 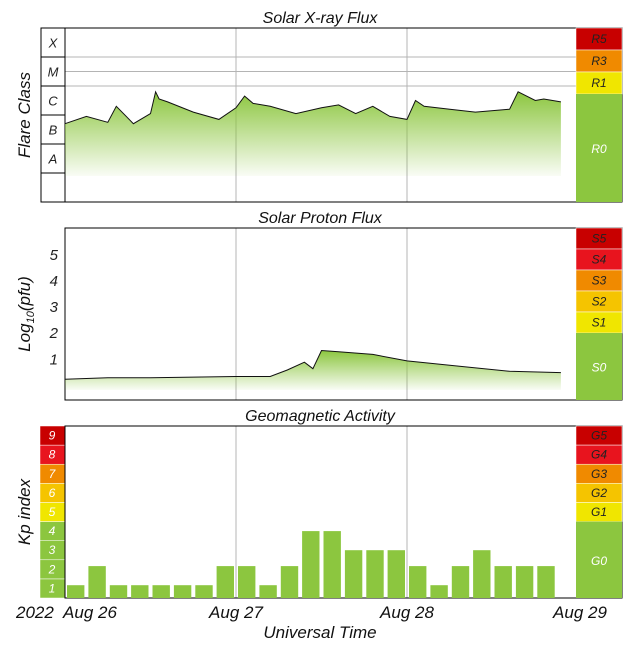 What do you see at coordinates (24, 115) in the screenshot?
I see `xray-ylabel: Flare Class` at bounding box center [24, 115].